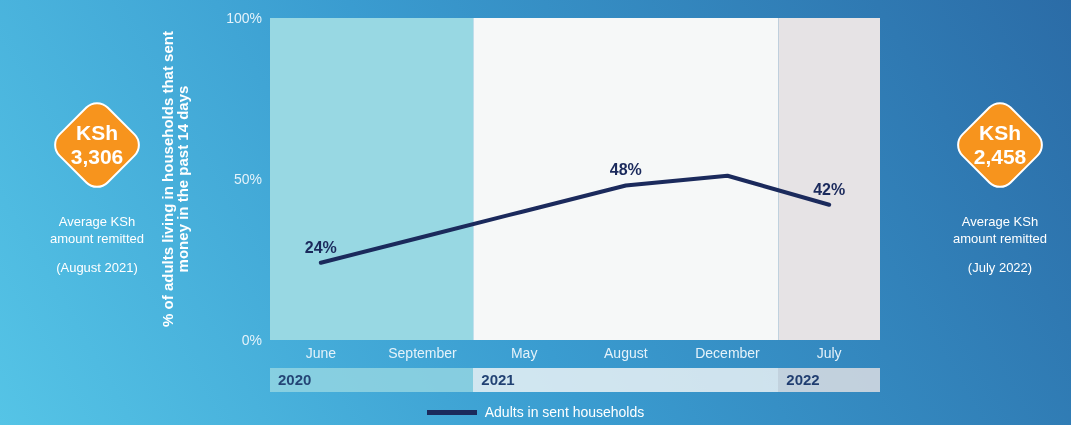 This screenshot has height=425, width=1071. Describe the element at coordinates (251, 339) in the screenshot. I see `y-tick-label: 0%` at that location.